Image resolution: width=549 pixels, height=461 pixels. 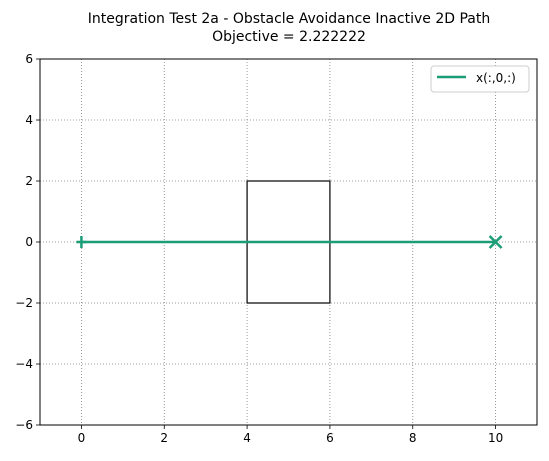 What do you see at coordinates (29, 181) in the screenshot?
I see `y-tick-label: 2` at bounding box center [29, 181].